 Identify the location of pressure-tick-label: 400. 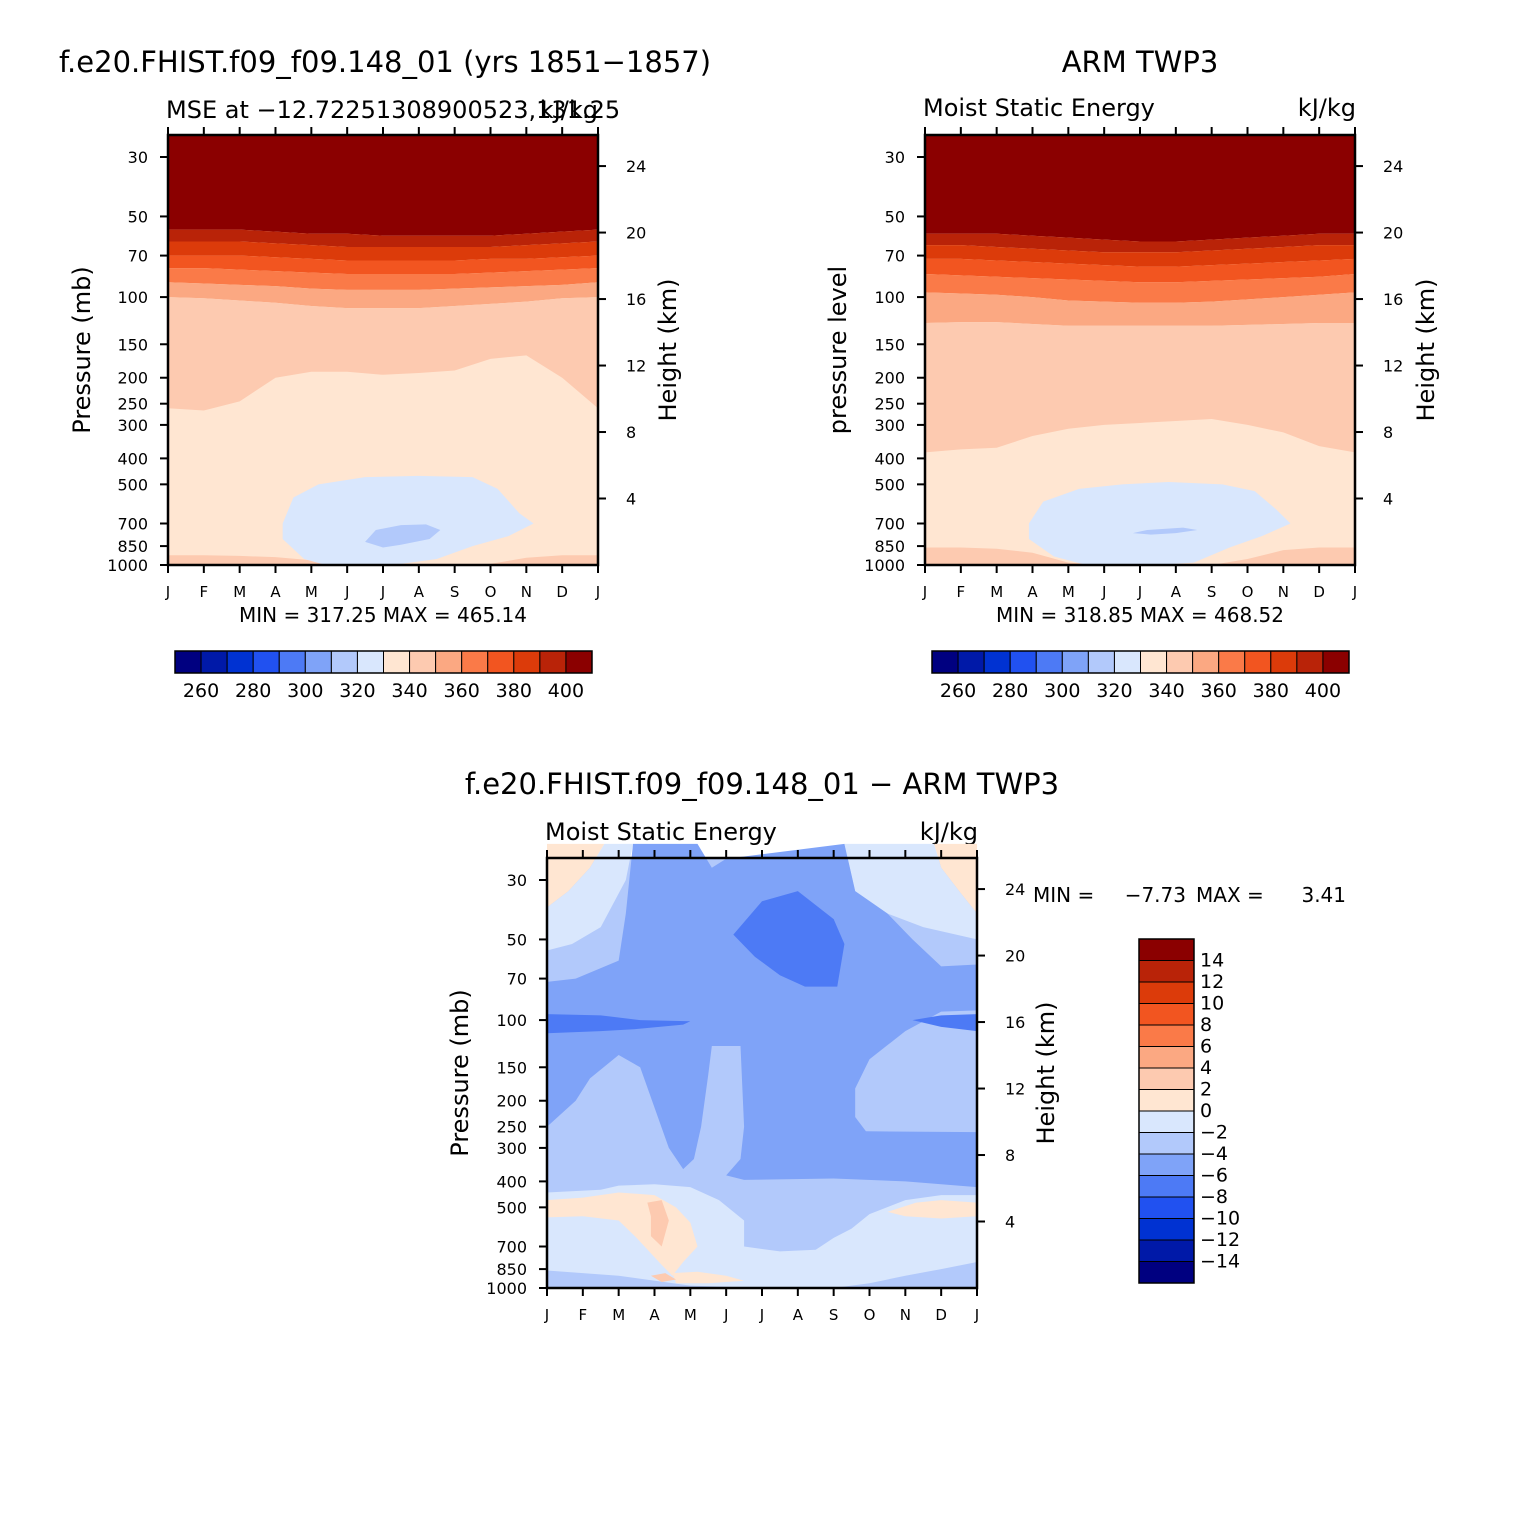
(889, 458).